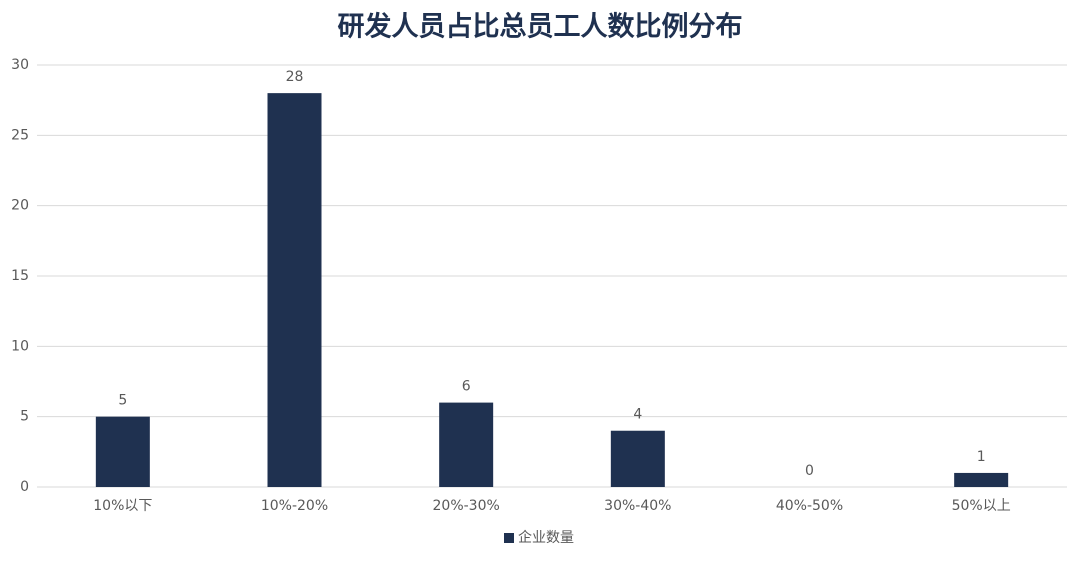 This screenshot has width=1080, height=561. I want to click on data-label: 28, so click(295, 77).